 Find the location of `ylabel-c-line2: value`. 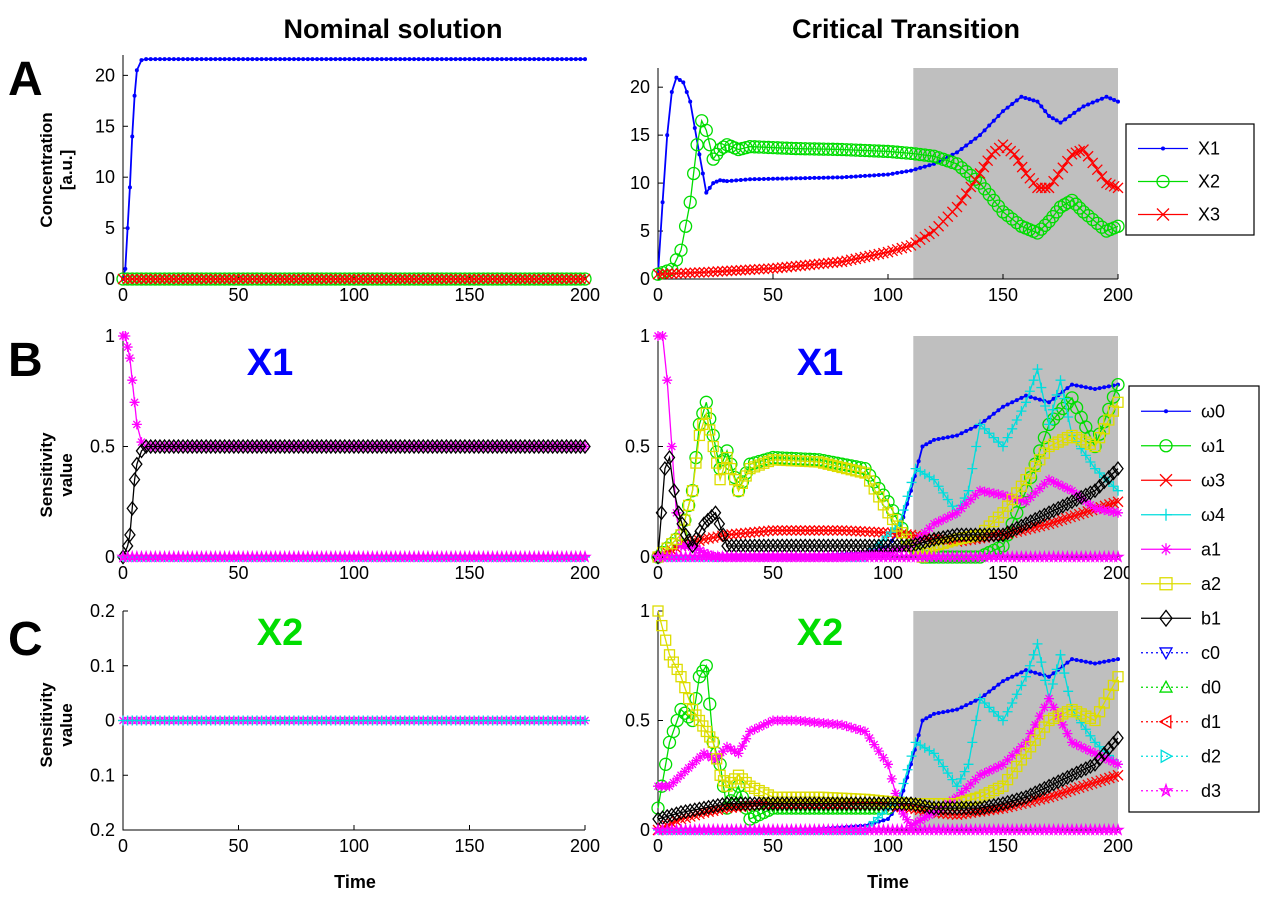

ylabel-c-line2: value is located at coordinates (66, 724).